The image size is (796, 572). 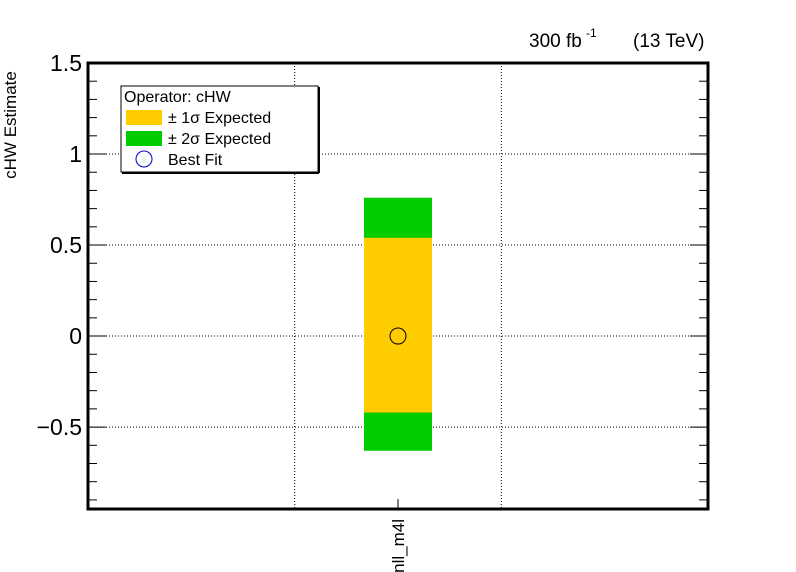 What do you see at coordinates (555, 41) in the screenshot?
I see `lumi-value: 300 fb` at bounding box center [555, 41].